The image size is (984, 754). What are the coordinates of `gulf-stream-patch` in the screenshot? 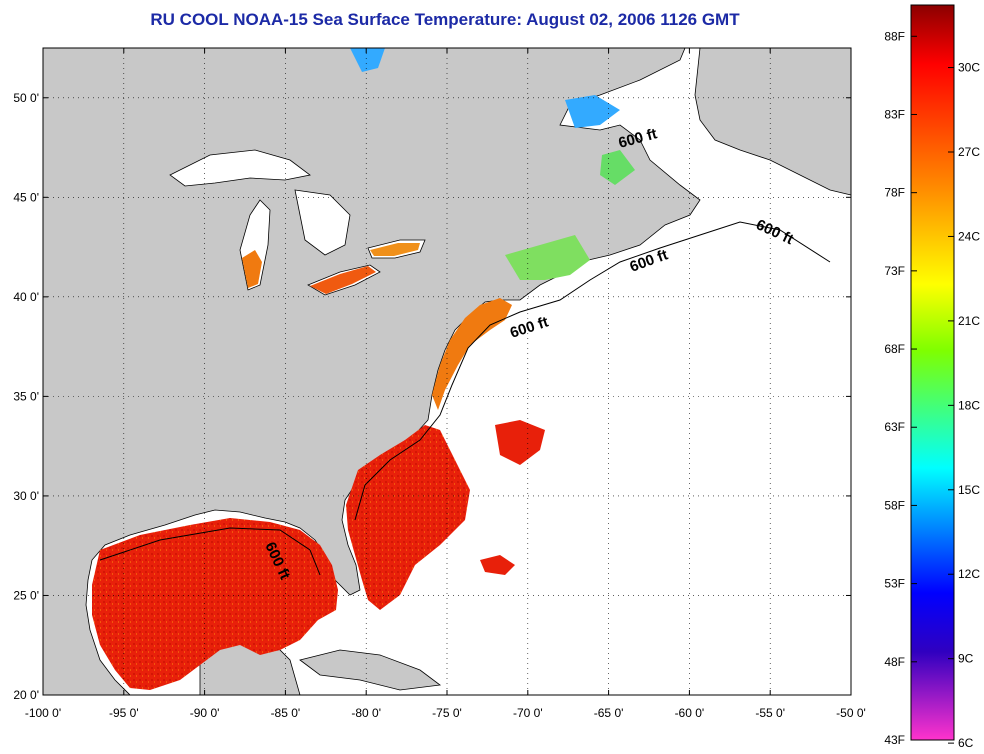 It's located at (520, 442).